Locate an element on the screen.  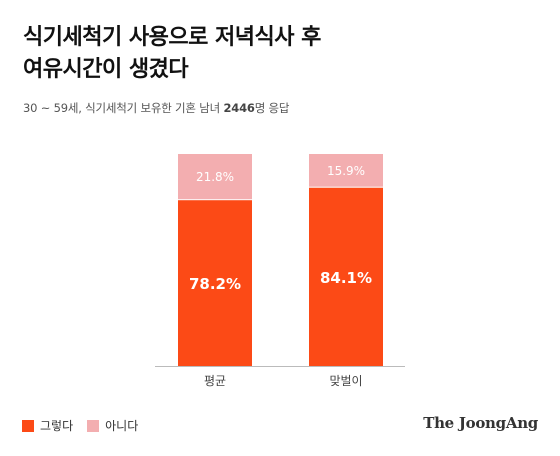
title-line-2: 여유시간이 생겼다 is located at coordinates (106, 69).